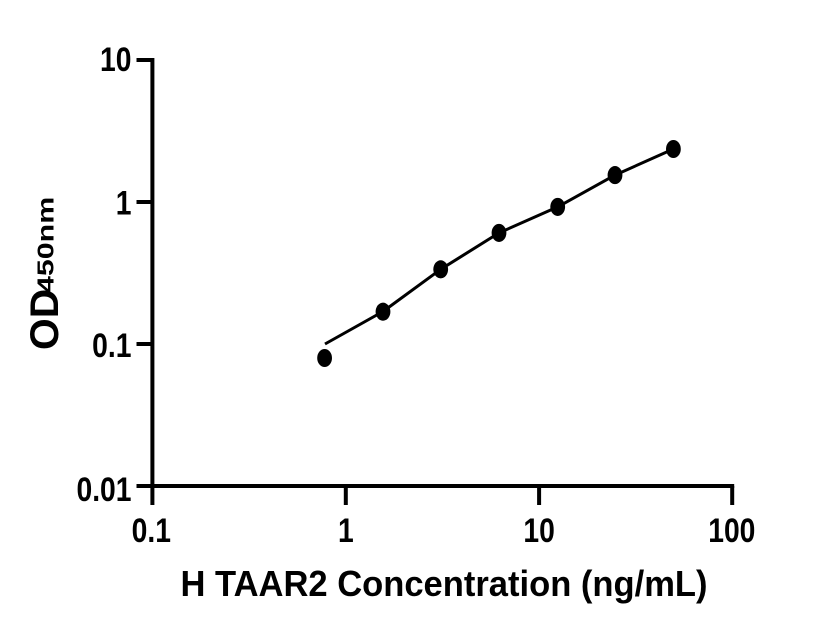 This screenshot has height=640, width=816. What do you see at coordinates (44, 319) in the screenshot?
I see `svg-text: OD` at bounding box center [44, 319].